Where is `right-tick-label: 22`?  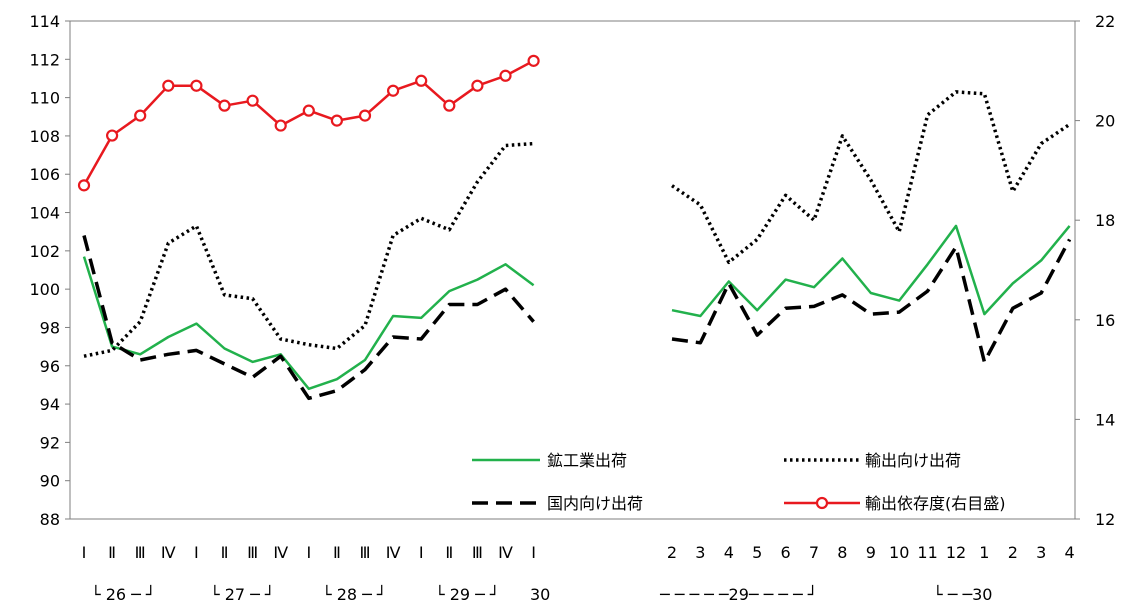 right-tick-label: 22 is located at coordinates (1105, 21).